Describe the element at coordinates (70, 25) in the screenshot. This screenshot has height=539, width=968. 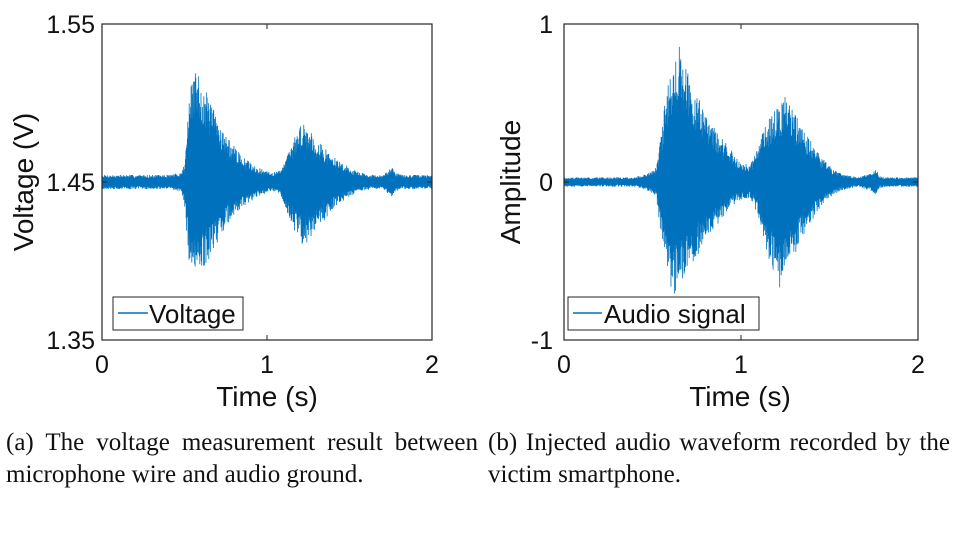
I see `y-tick-label: 1.55` at that location.